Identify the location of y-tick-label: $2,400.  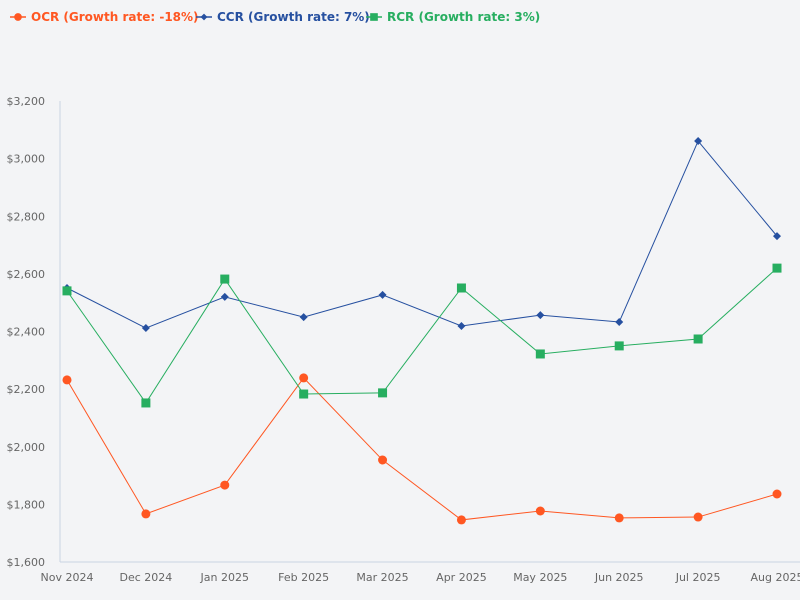
(26, 332).